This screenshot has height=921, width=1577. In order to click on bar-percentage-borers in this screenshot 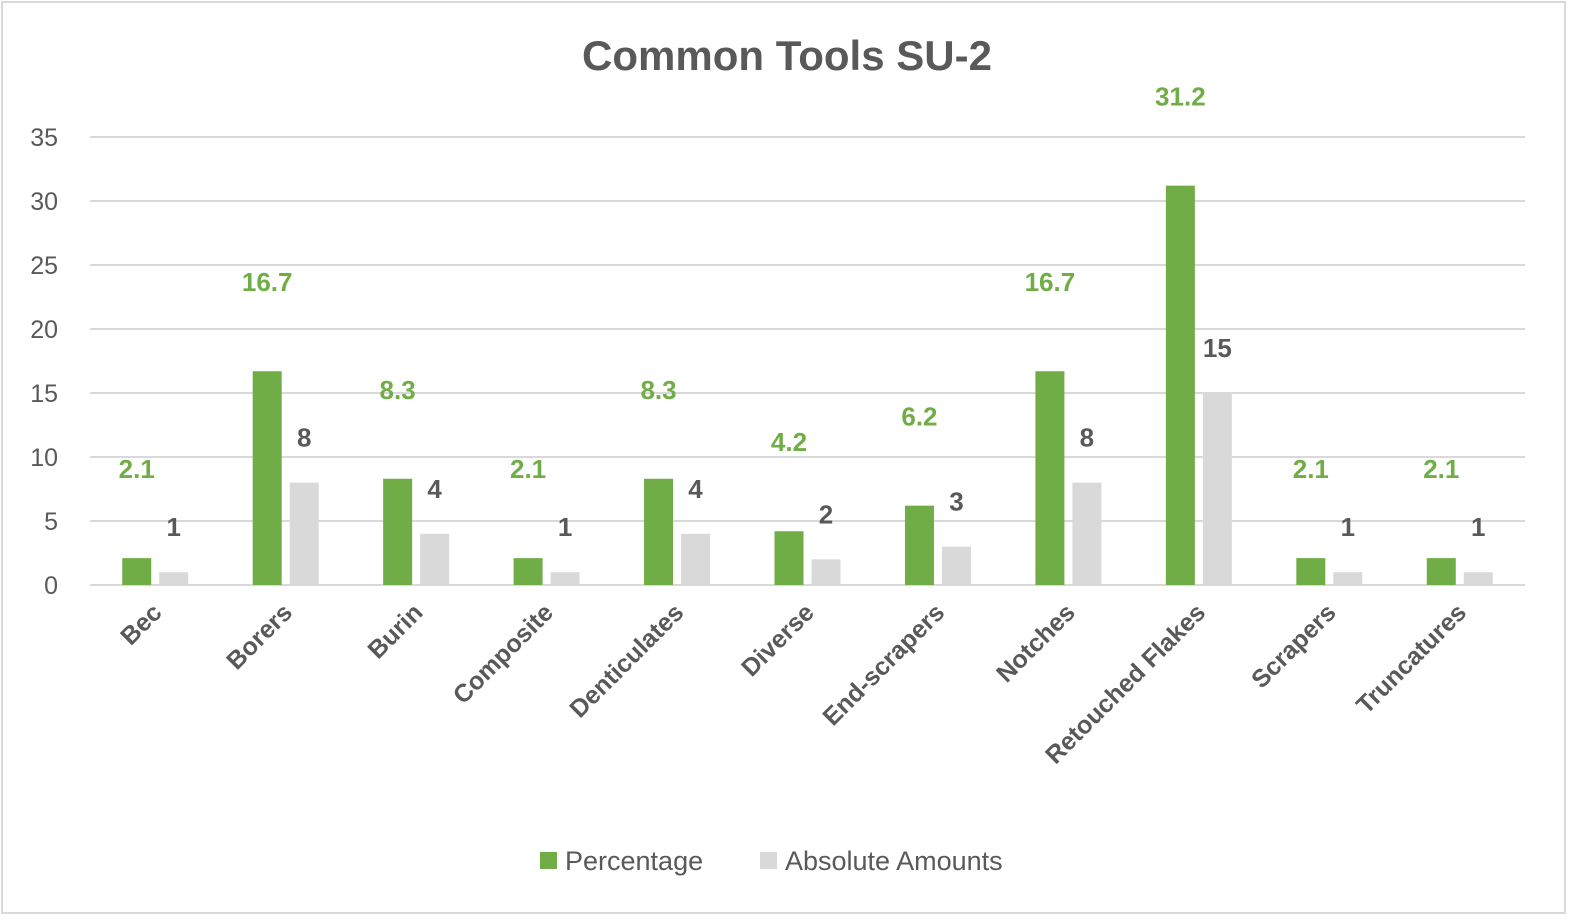, I will do `click(267, 478)`.